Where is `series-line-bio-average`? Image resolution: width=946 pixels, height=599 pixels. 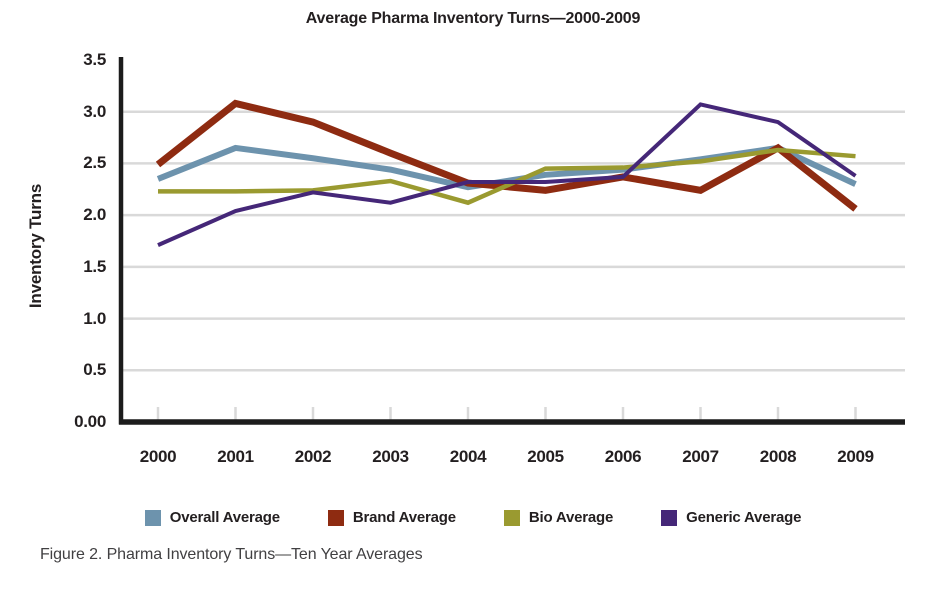 series-line-bio-average is located at coordinates (507, 176).